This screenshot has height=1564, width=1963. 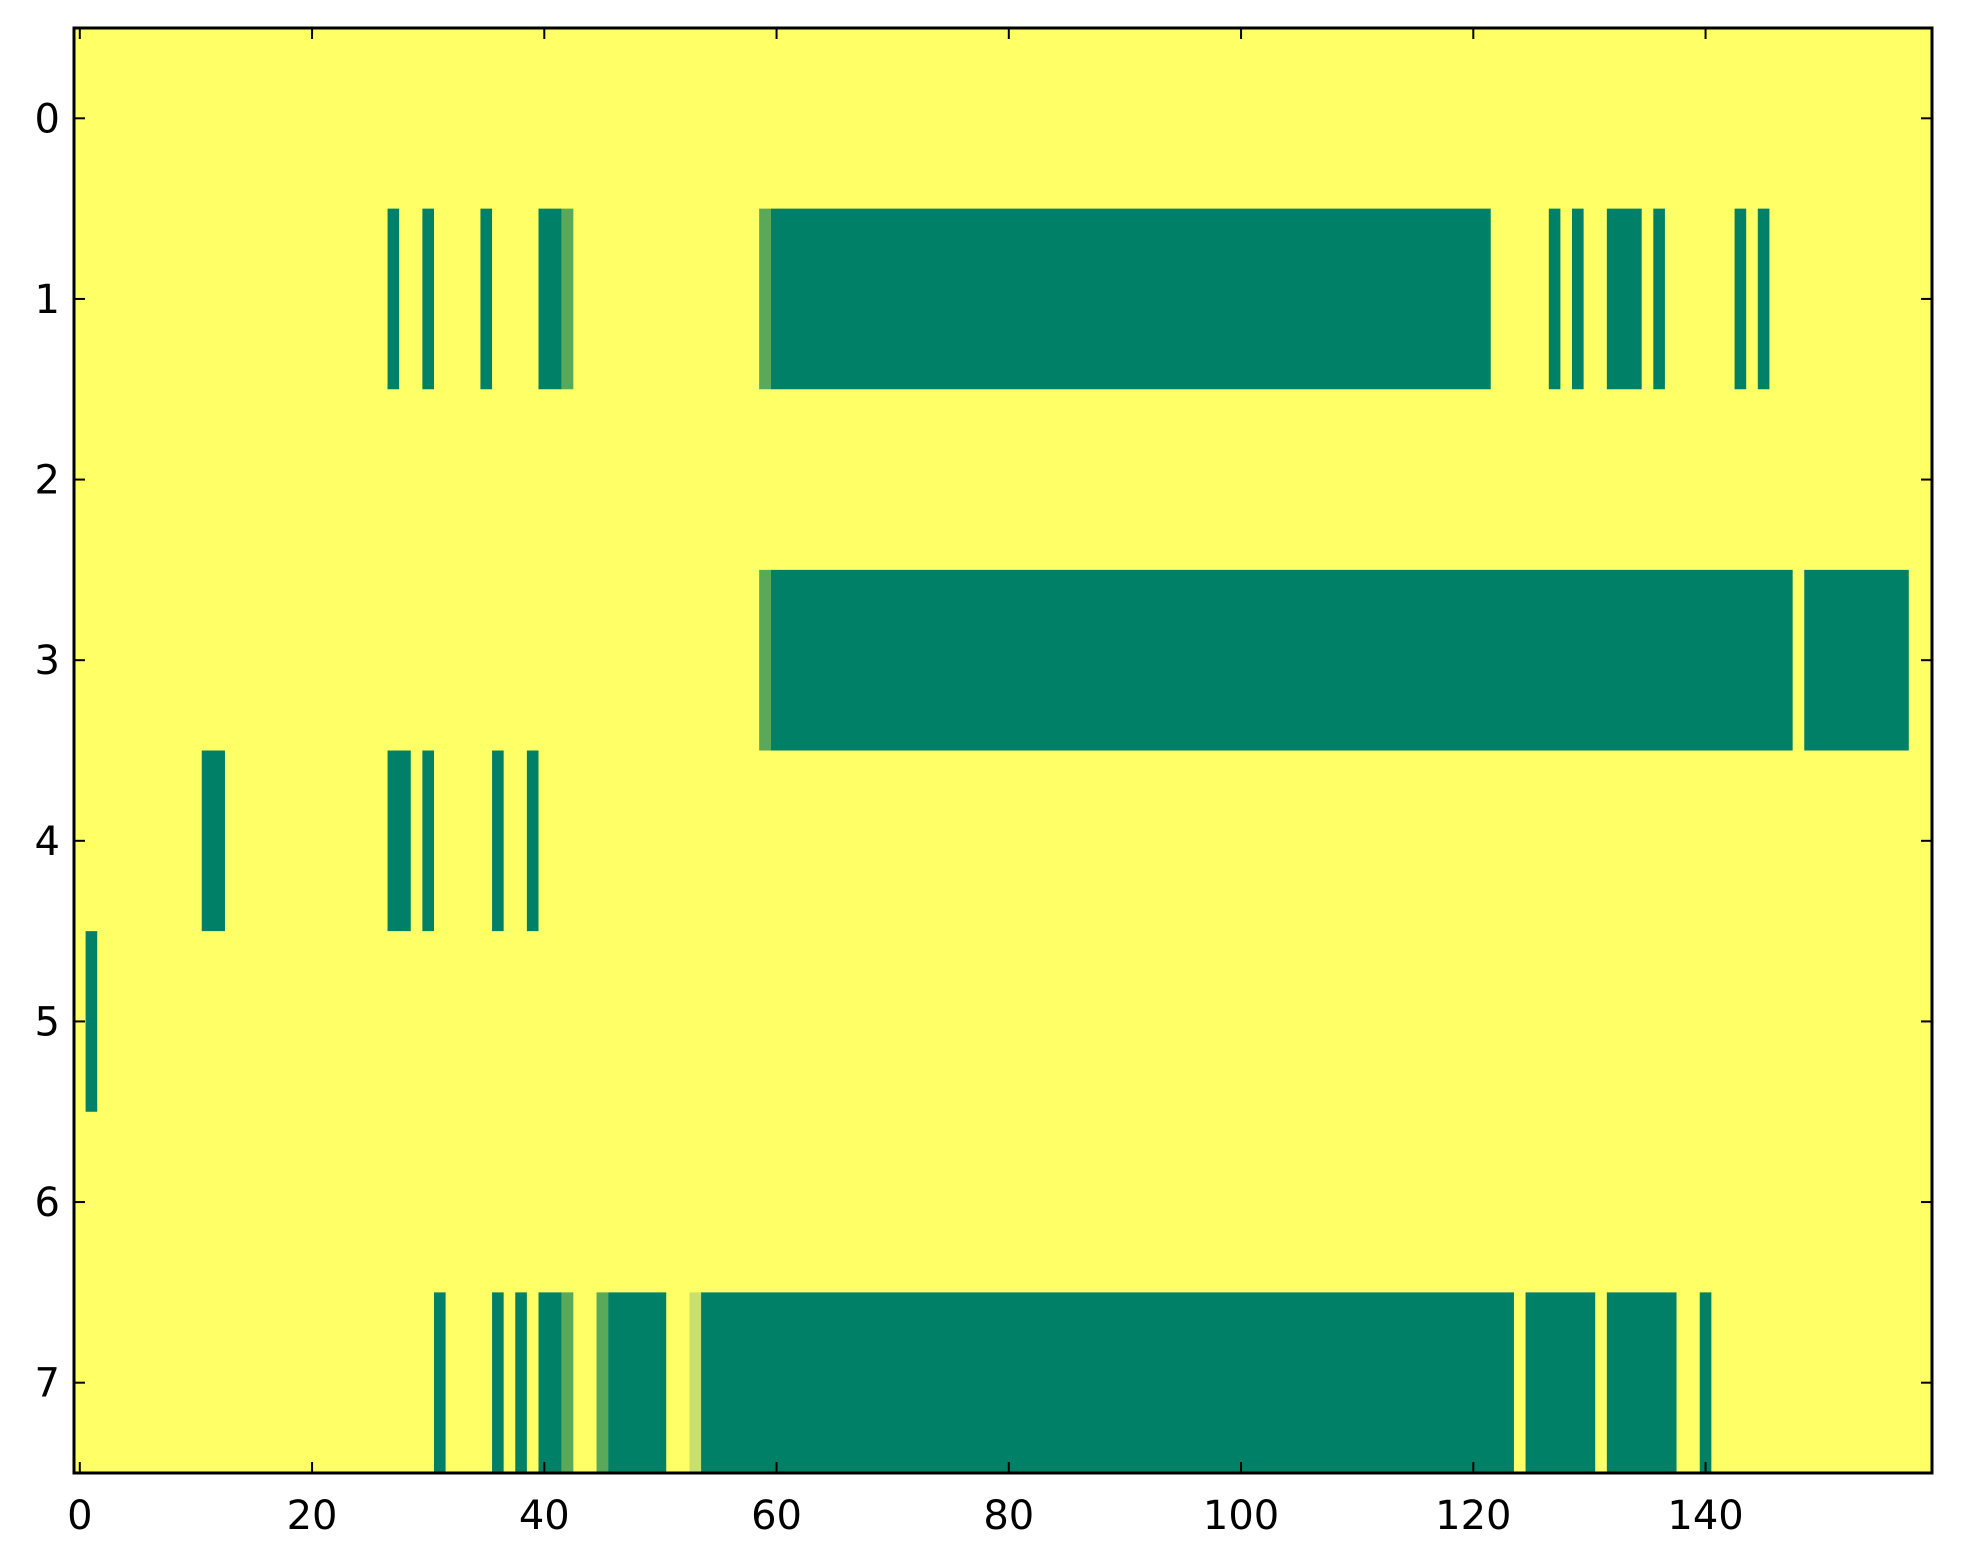 I want to click on y-tick-label-6: 6, so click(x=47, y=1203).